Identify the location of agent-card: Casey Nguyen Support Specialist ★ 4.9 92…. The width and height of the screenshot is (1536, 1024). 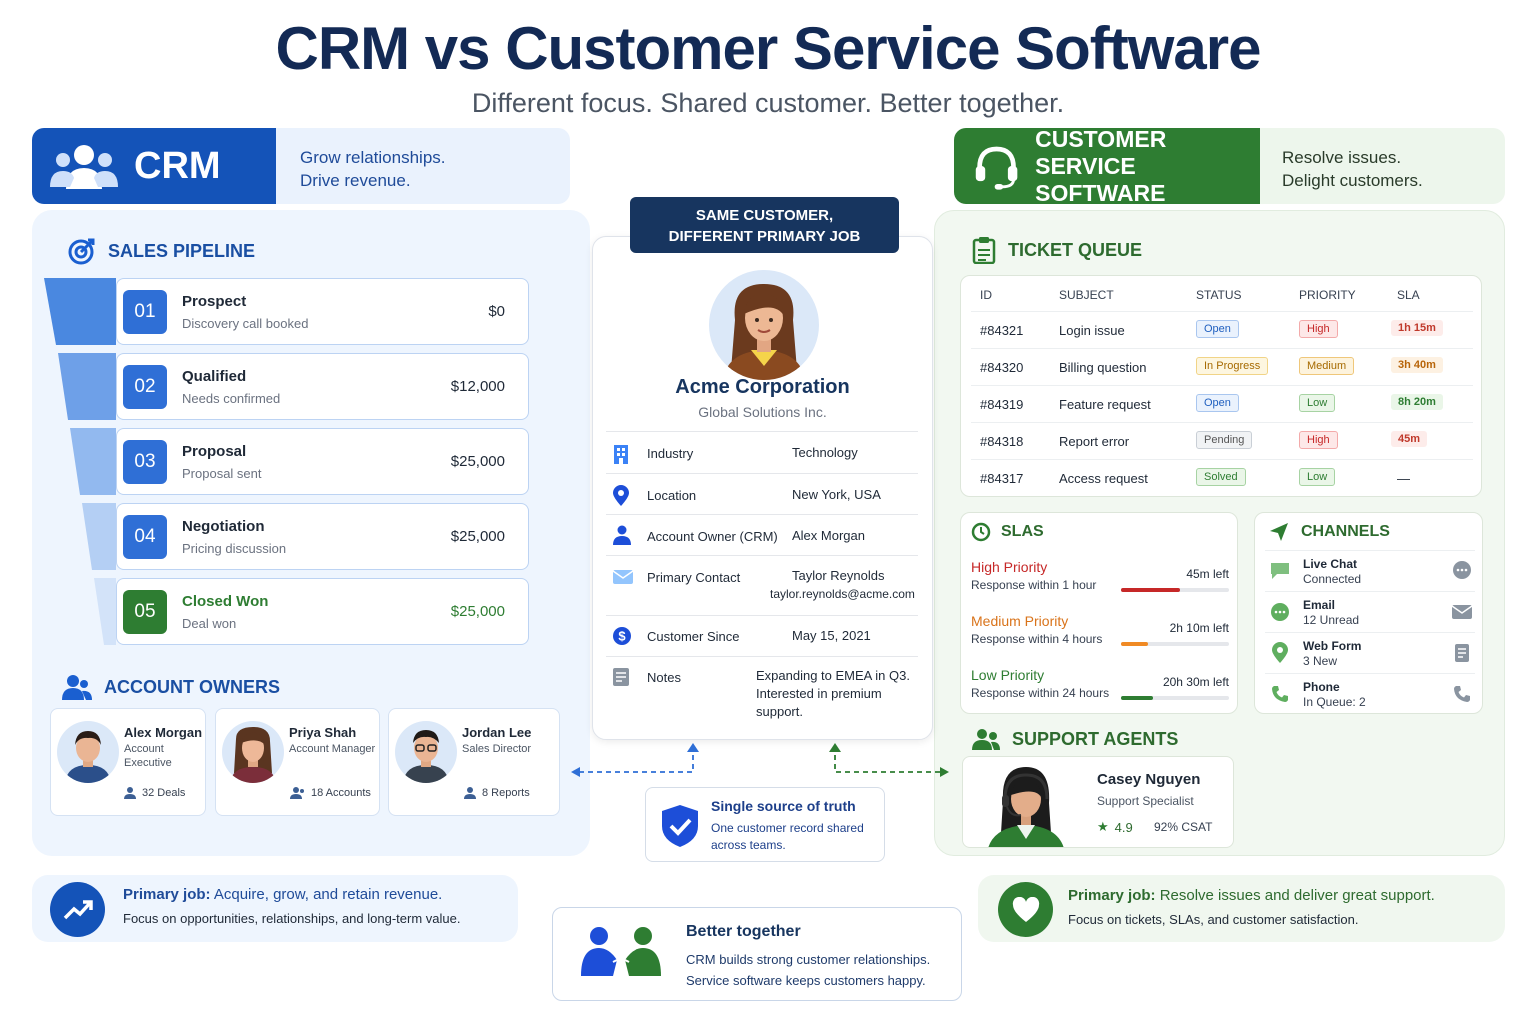
(1098, 802).